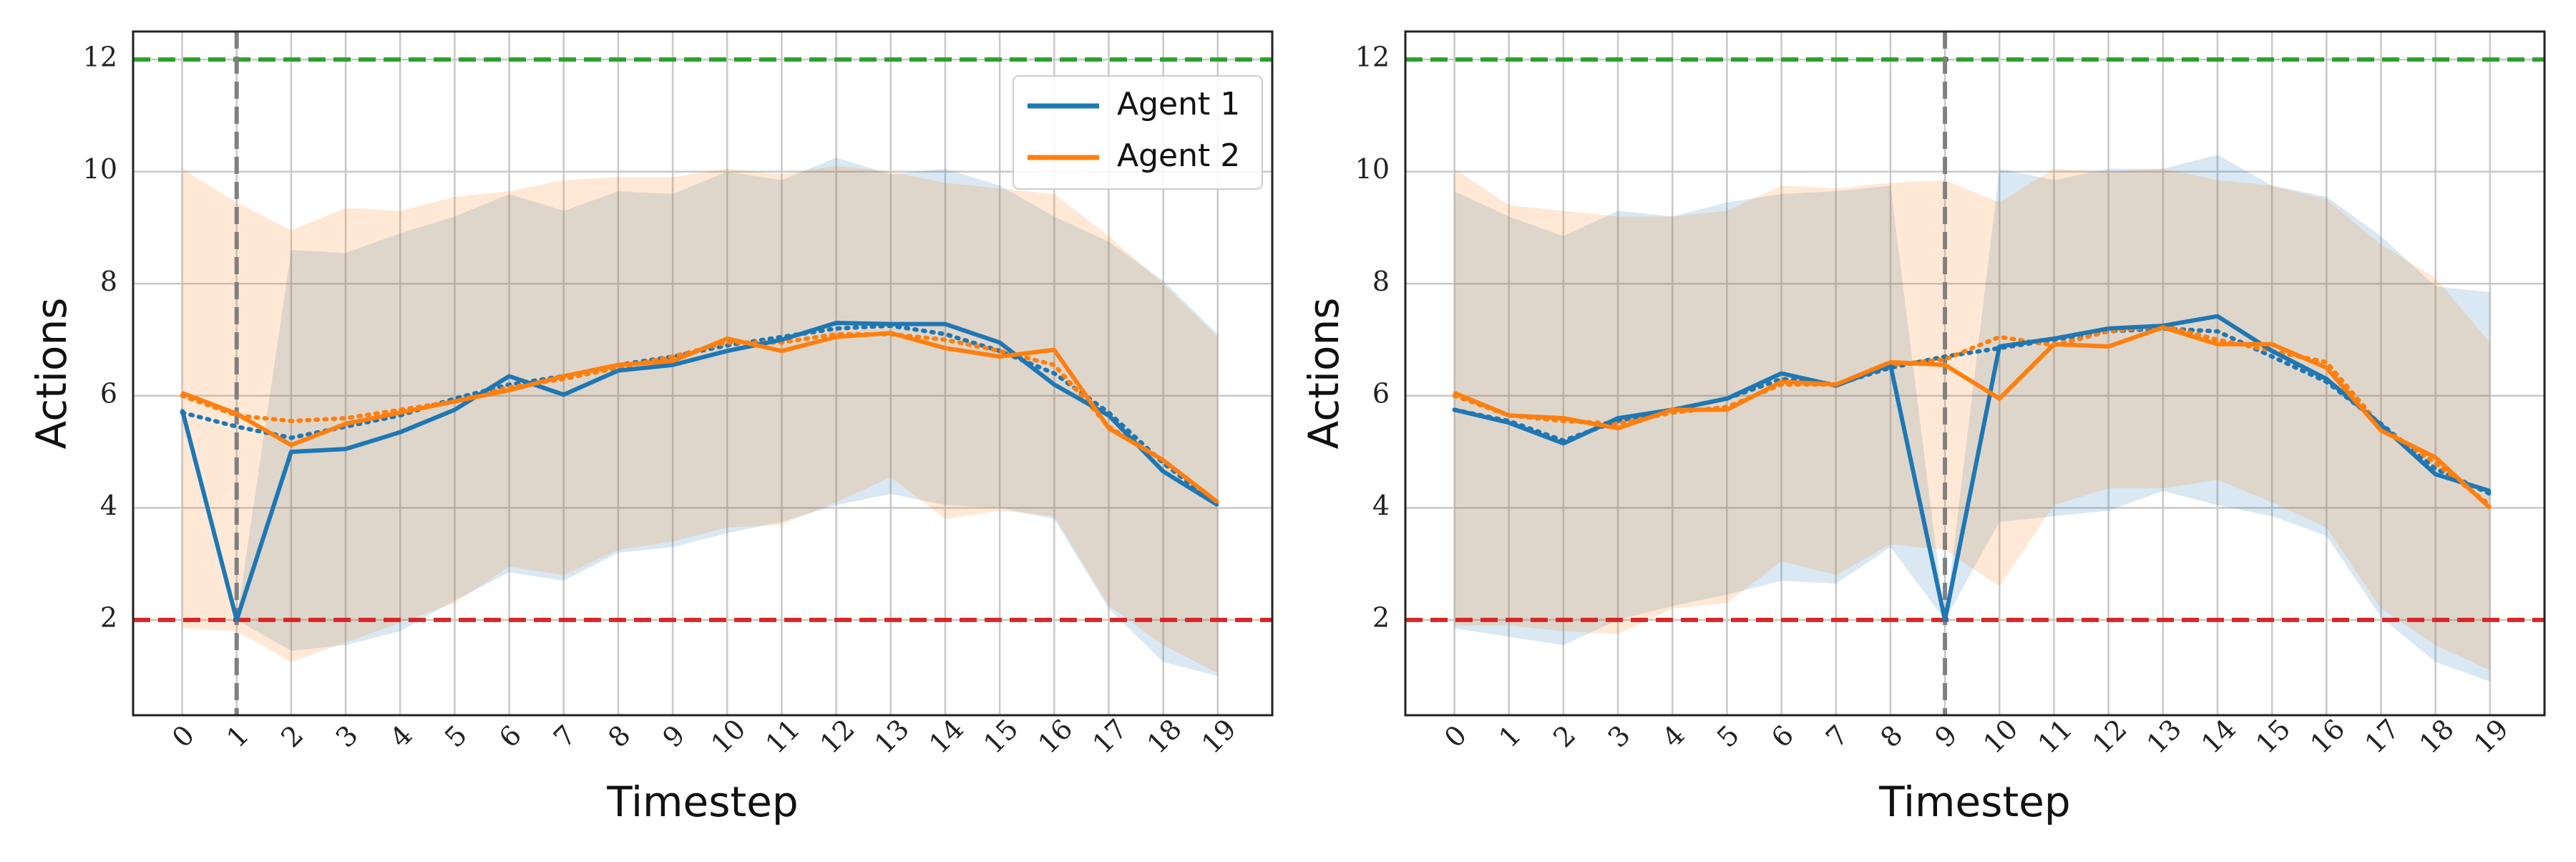 Image resolution: width=2576 pixels, height=862 pixels. I want to click on x-tick-label: 4, so click(401, 736).